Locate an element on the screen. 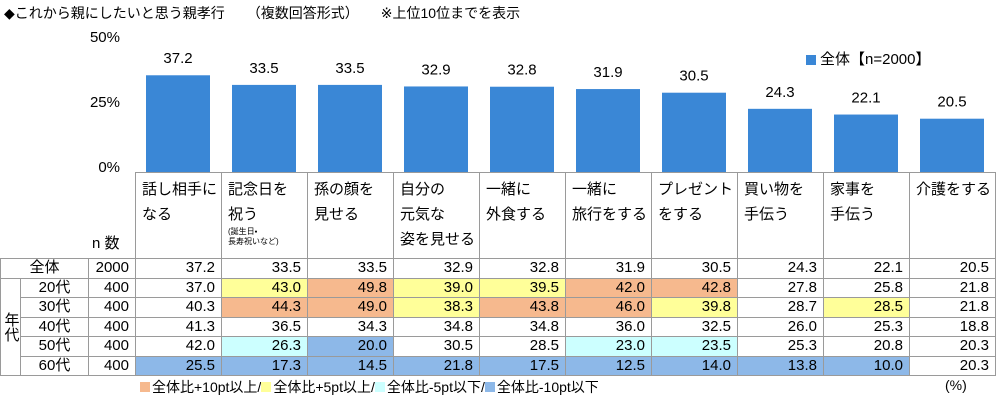  legend-item: 全体比+5pt以上/ is located at coordinates (318, 387).